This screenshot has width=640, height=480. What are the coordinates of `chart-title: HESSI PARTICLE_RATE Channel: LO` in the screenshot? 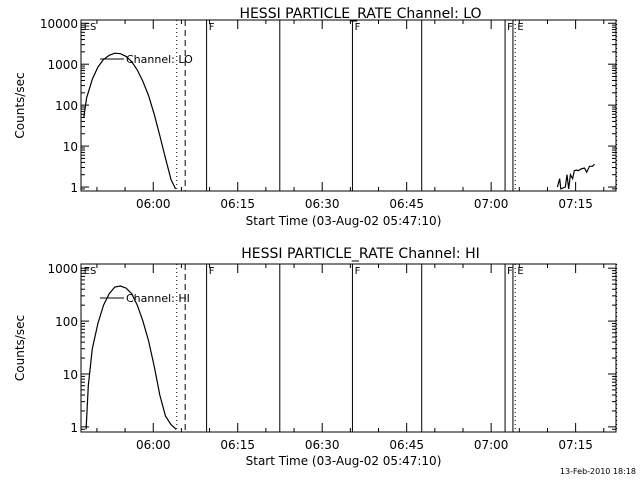 It's located at (360, 14).